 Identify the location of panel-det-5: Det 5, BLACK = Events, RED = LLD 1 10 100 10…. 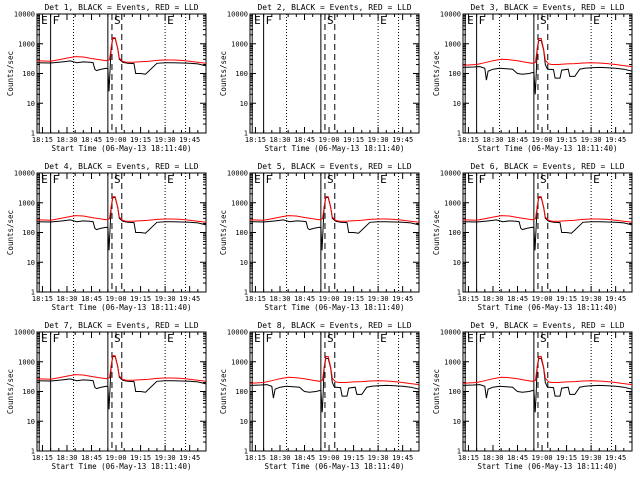
(319, 237).